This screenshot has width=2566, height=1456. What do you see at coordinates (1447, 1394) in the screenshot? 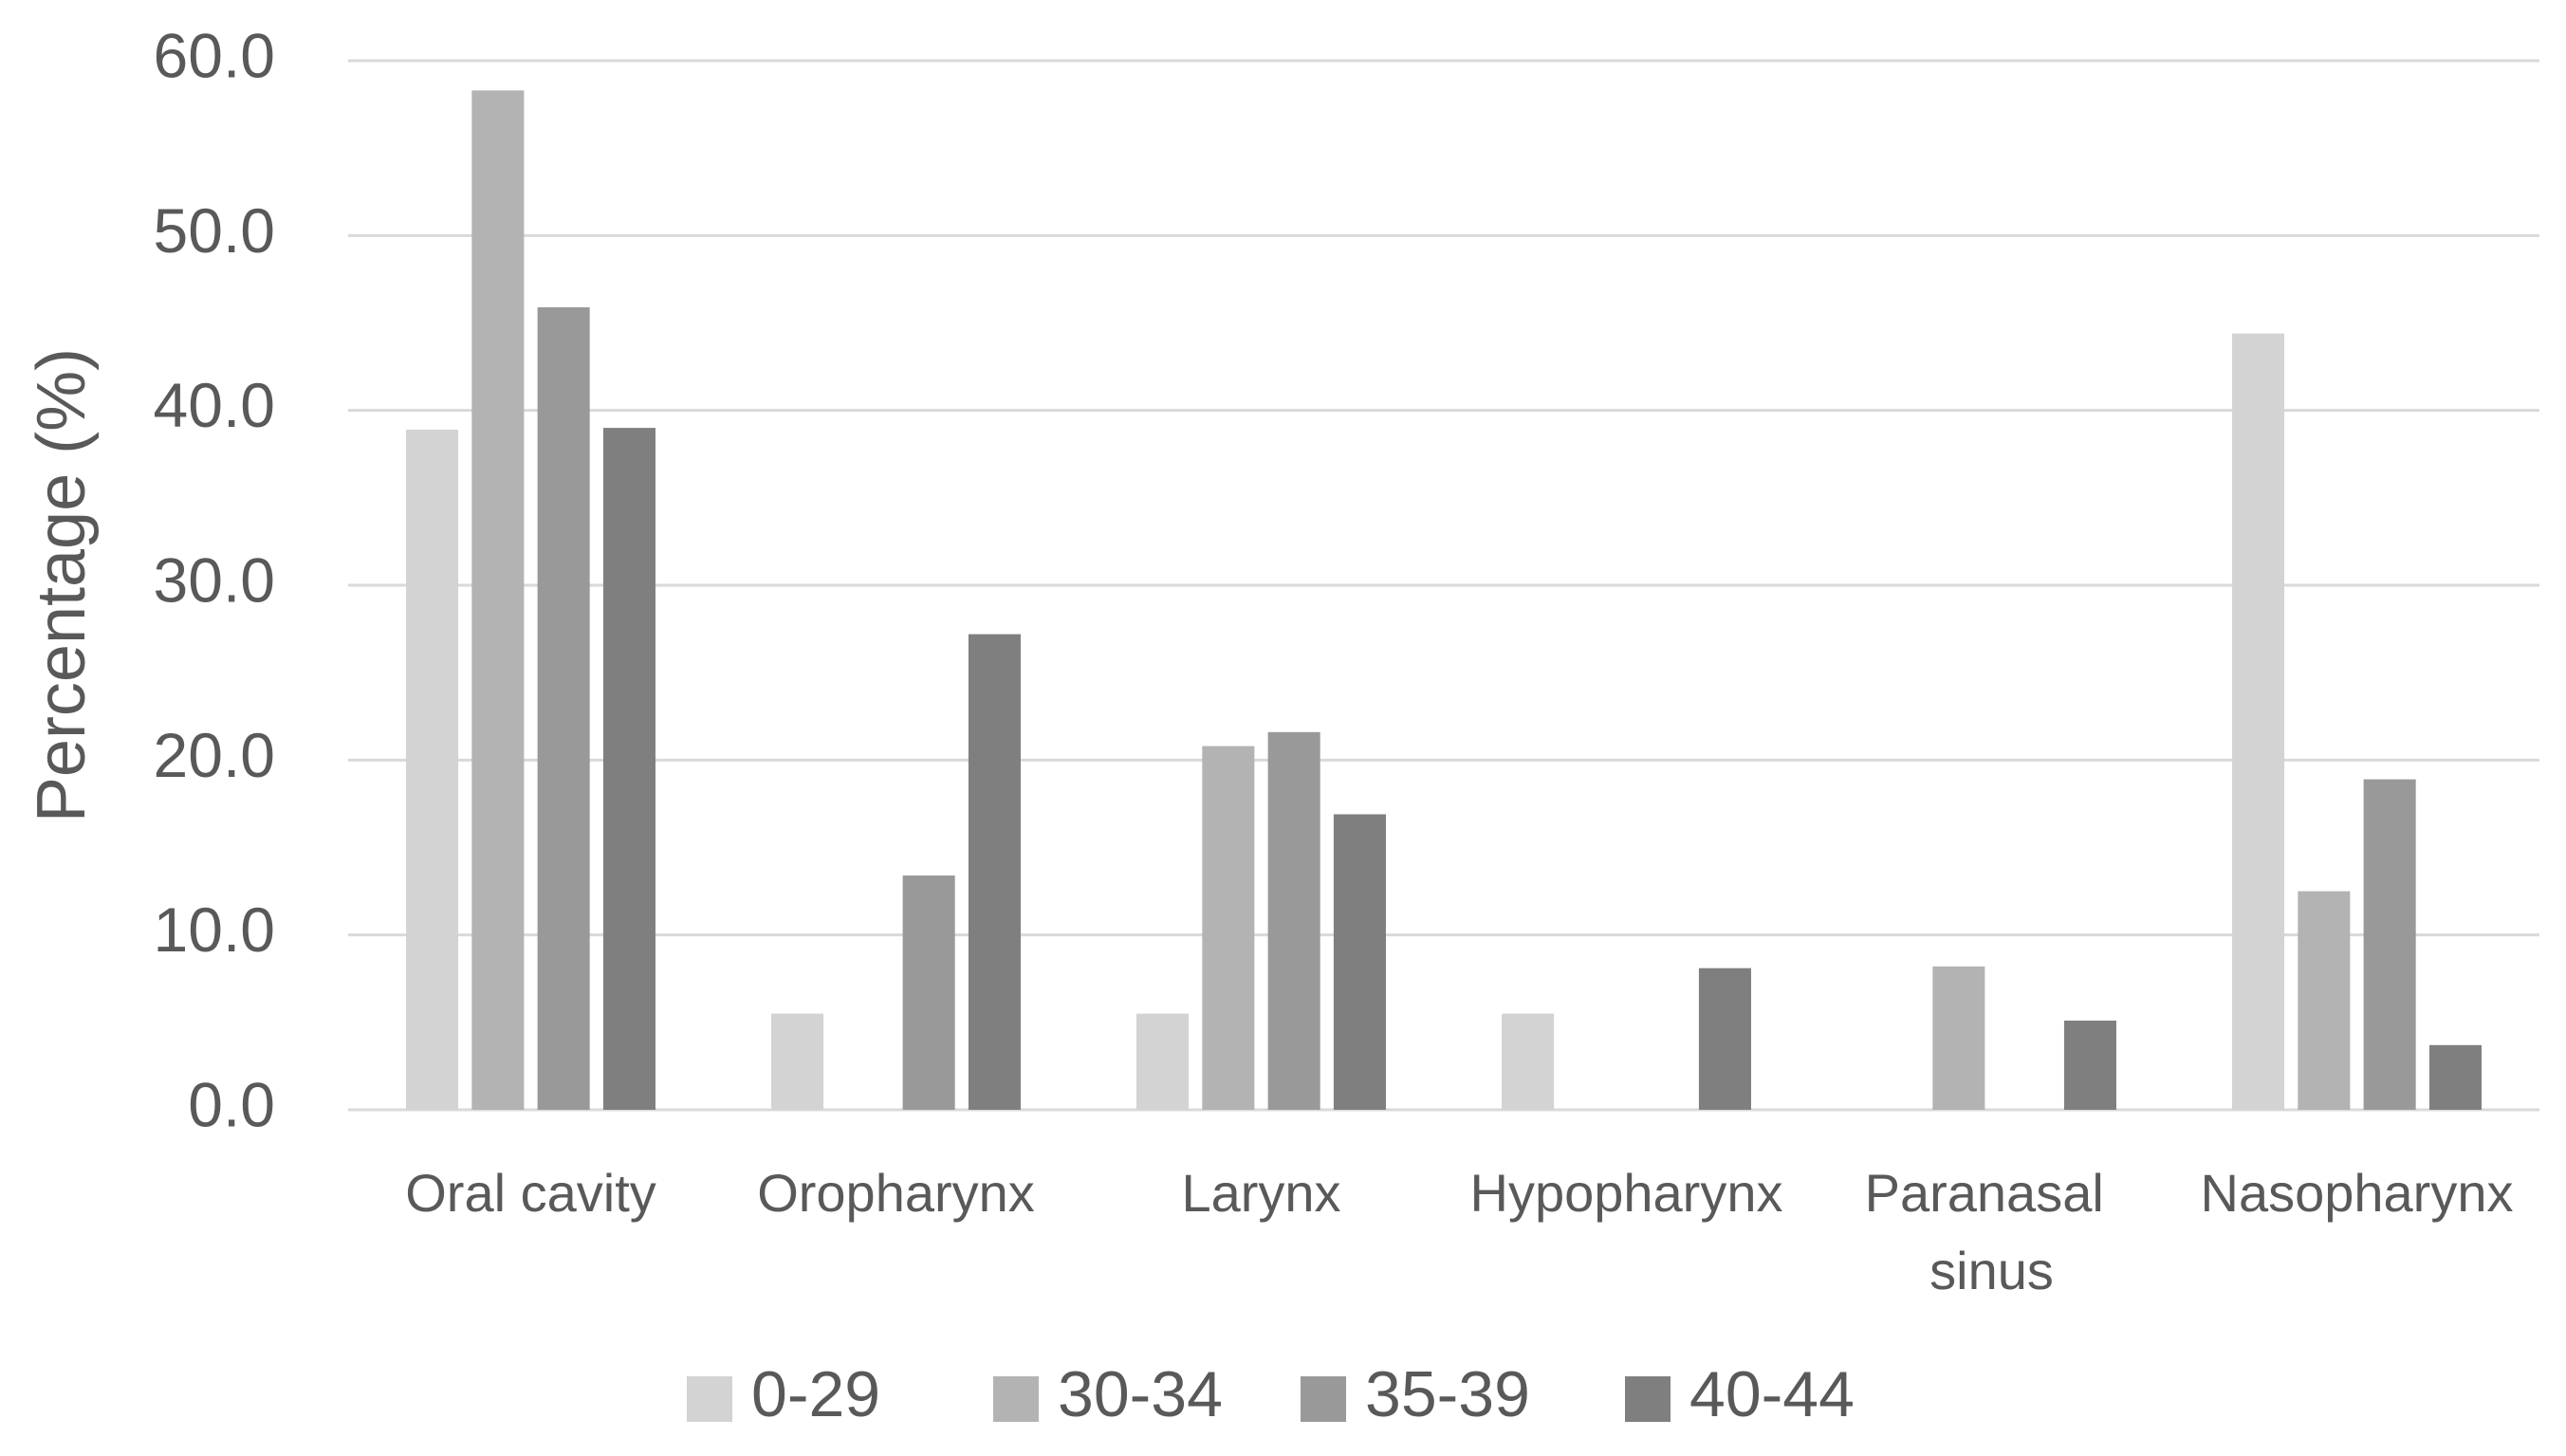
I see `legend-label: 35-39` at bounding box center [1447, 1394].